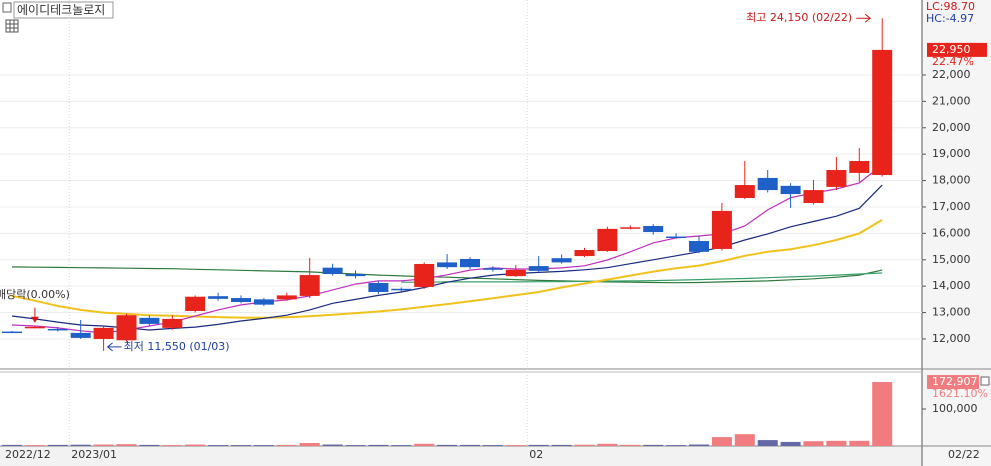 The image size is (991, 466). What do you see at coordinates (951, 338) in the screenshot?
I see `y-tick-label: 12,000` at bounding box center [951, 338].